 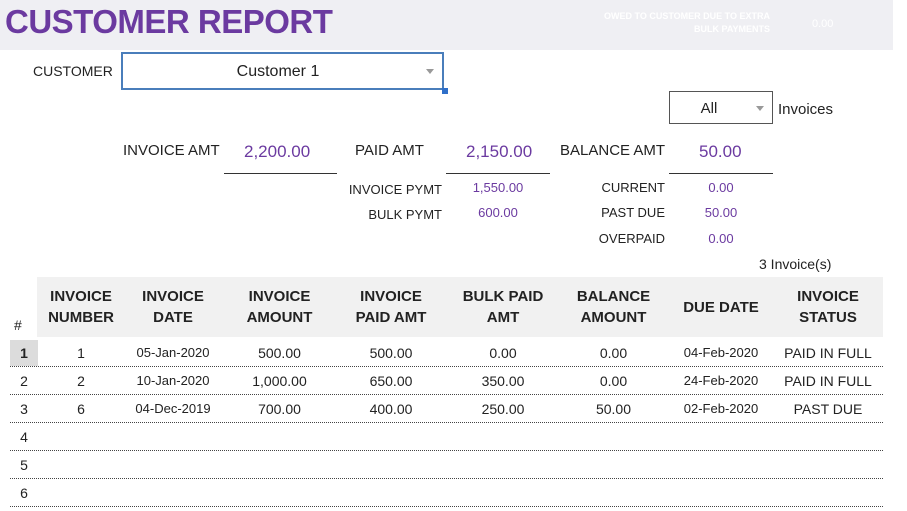 What do you see at coordinates (173, 317) in the screenshot?
I see `col-header-line2: DATE` at bounding box center [173, 317].